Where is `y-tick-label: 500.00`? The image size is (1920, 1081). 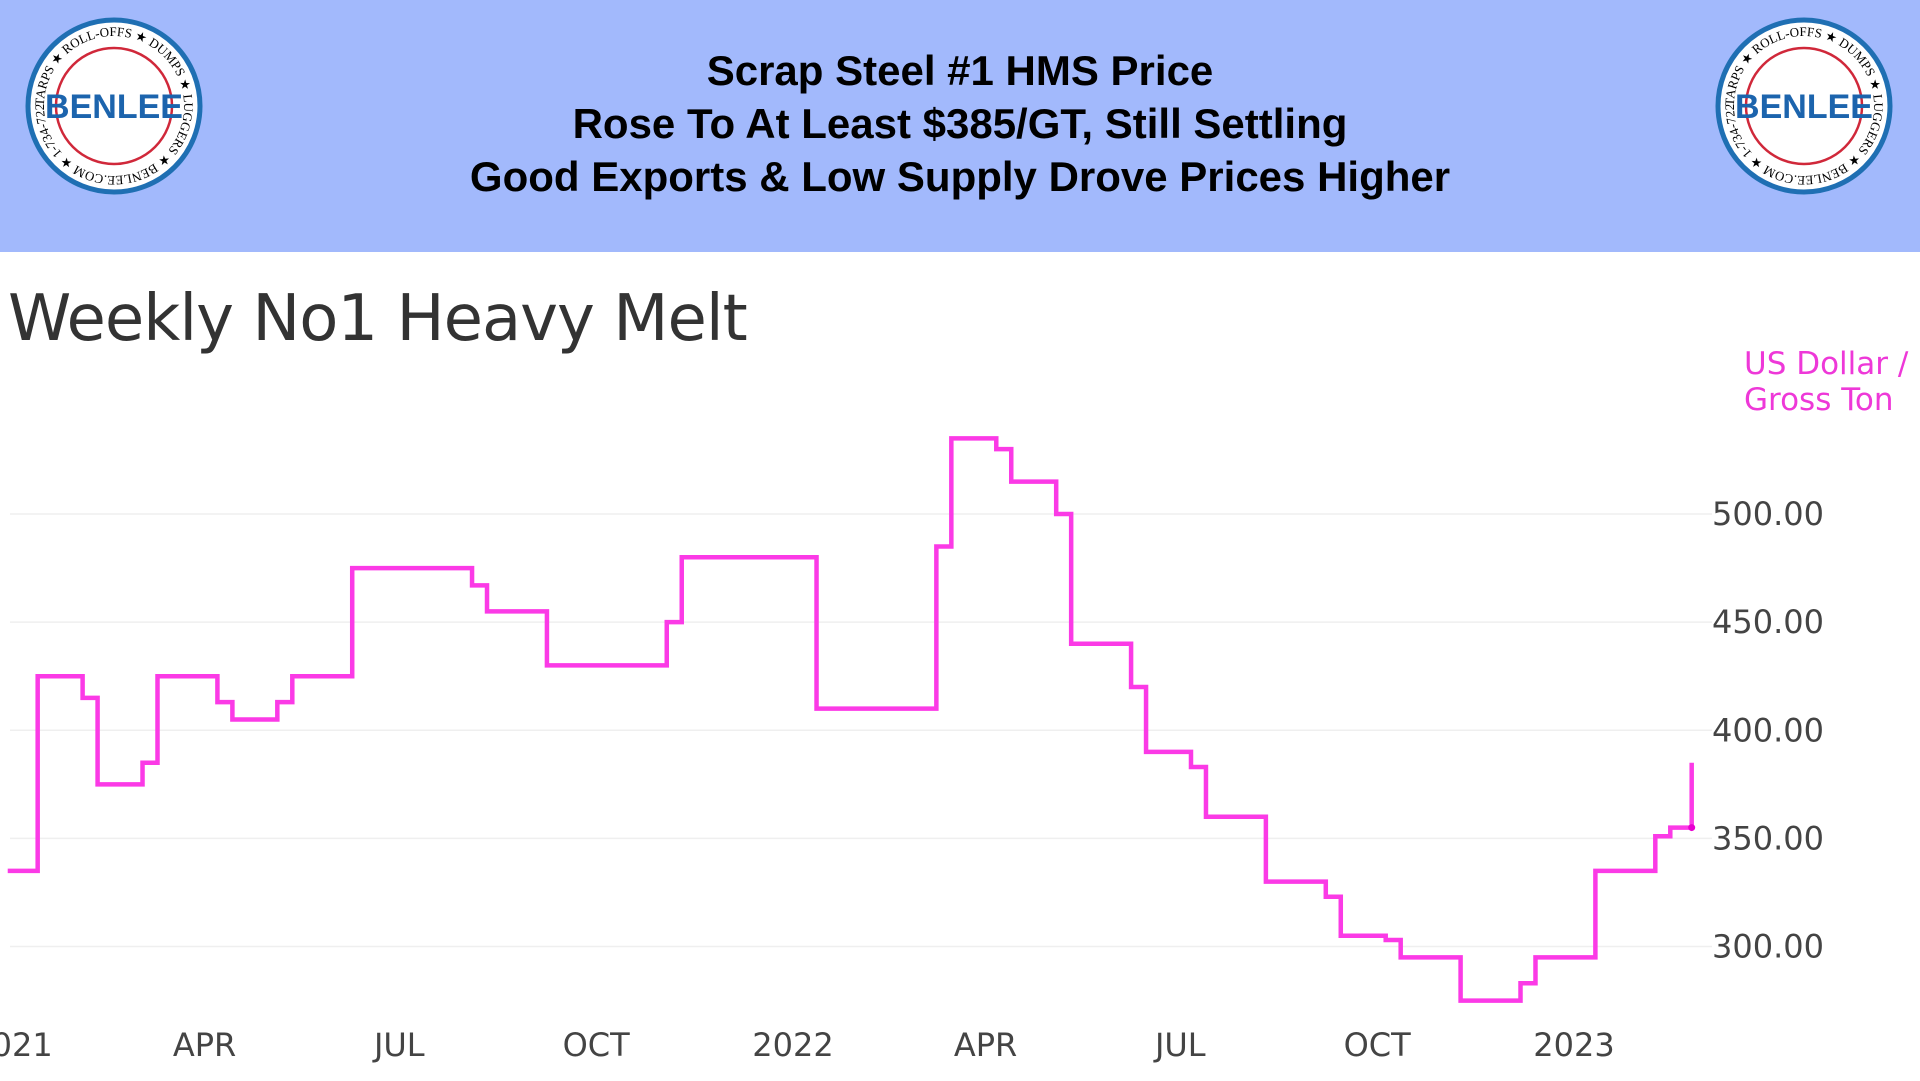 y-tick-label: 500.00 is located at coordinates (1768, 514).